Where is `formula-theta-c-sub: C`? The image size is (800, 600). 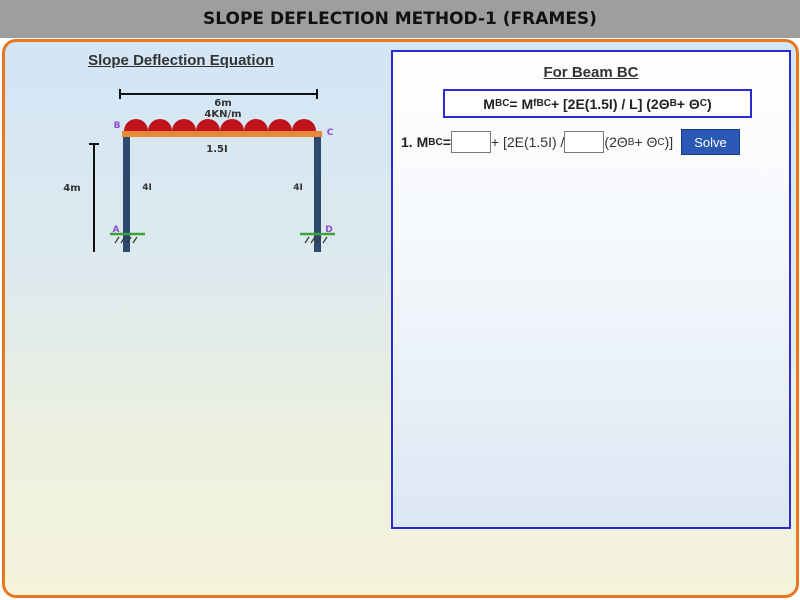 formula-theta-c-sub: C is located at coordinates (703, 103).